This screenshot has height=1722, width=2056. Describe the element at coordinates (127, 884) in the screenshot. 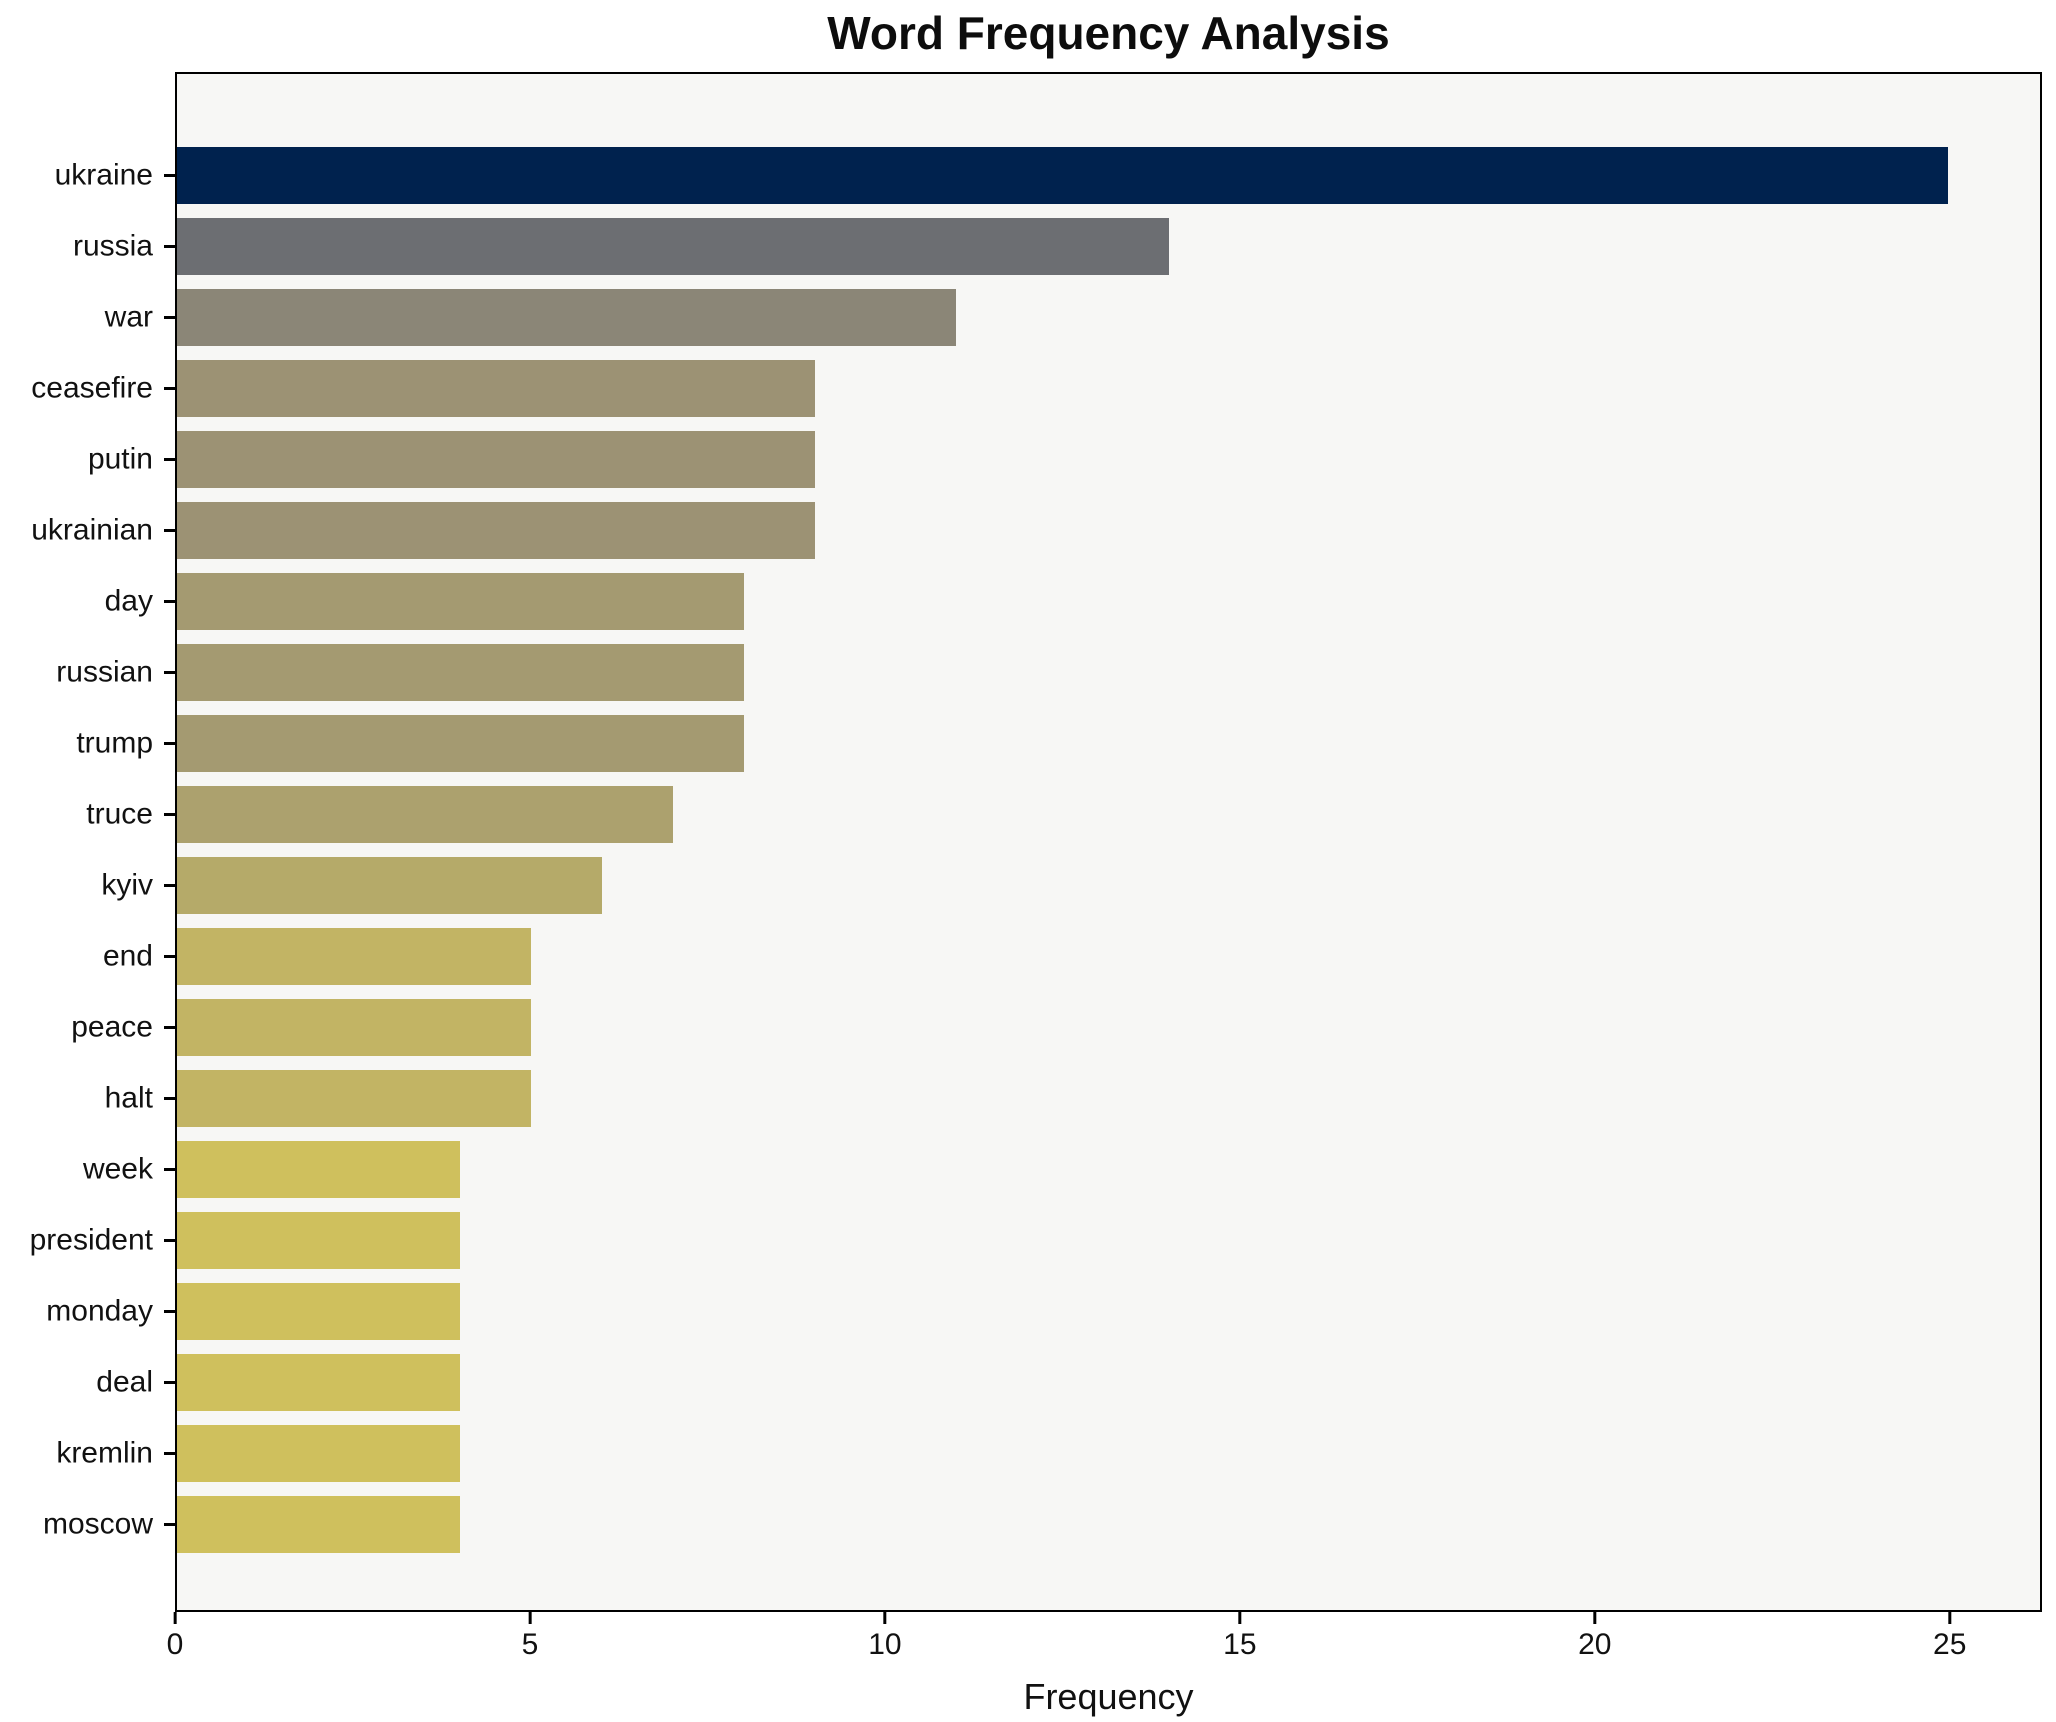

I see `y-tick-label: kyiv` at that location.